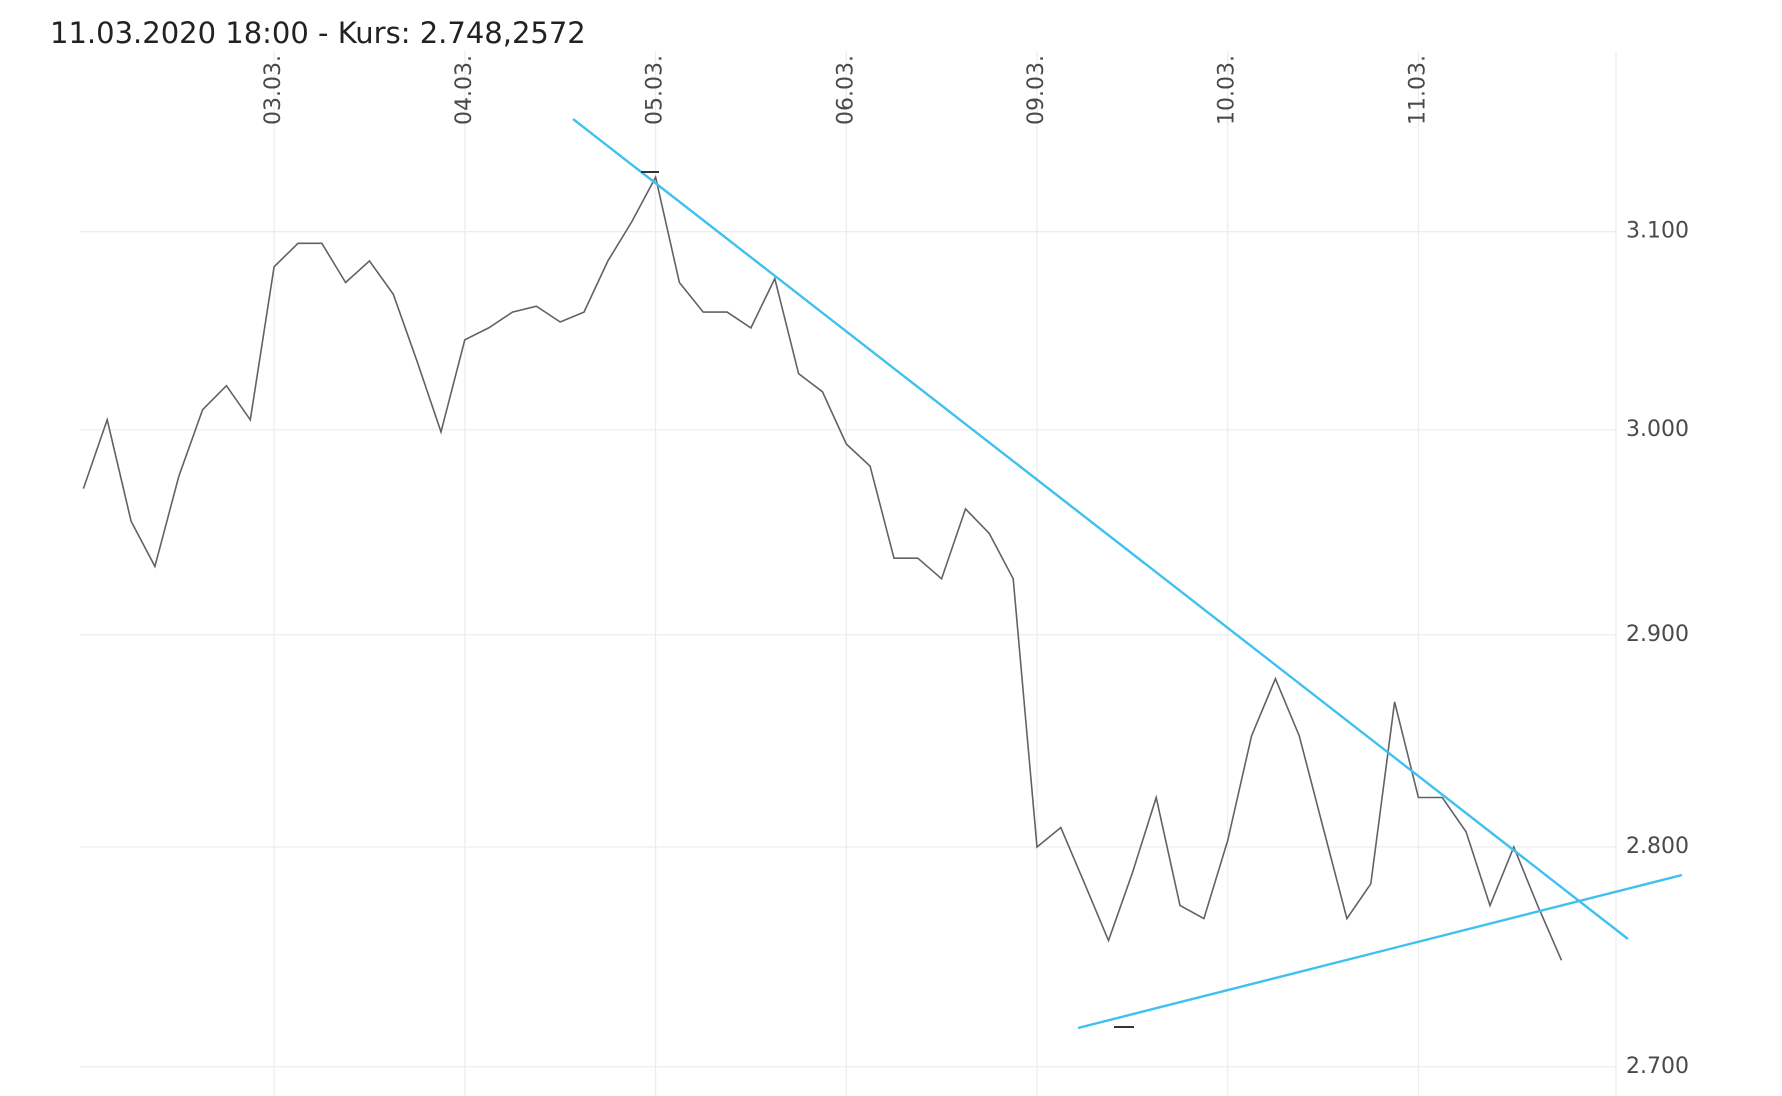  Describe the element at coordinates (1036, 90) in the screenshot. I see `x-tick-label: 09.03.` at that location.